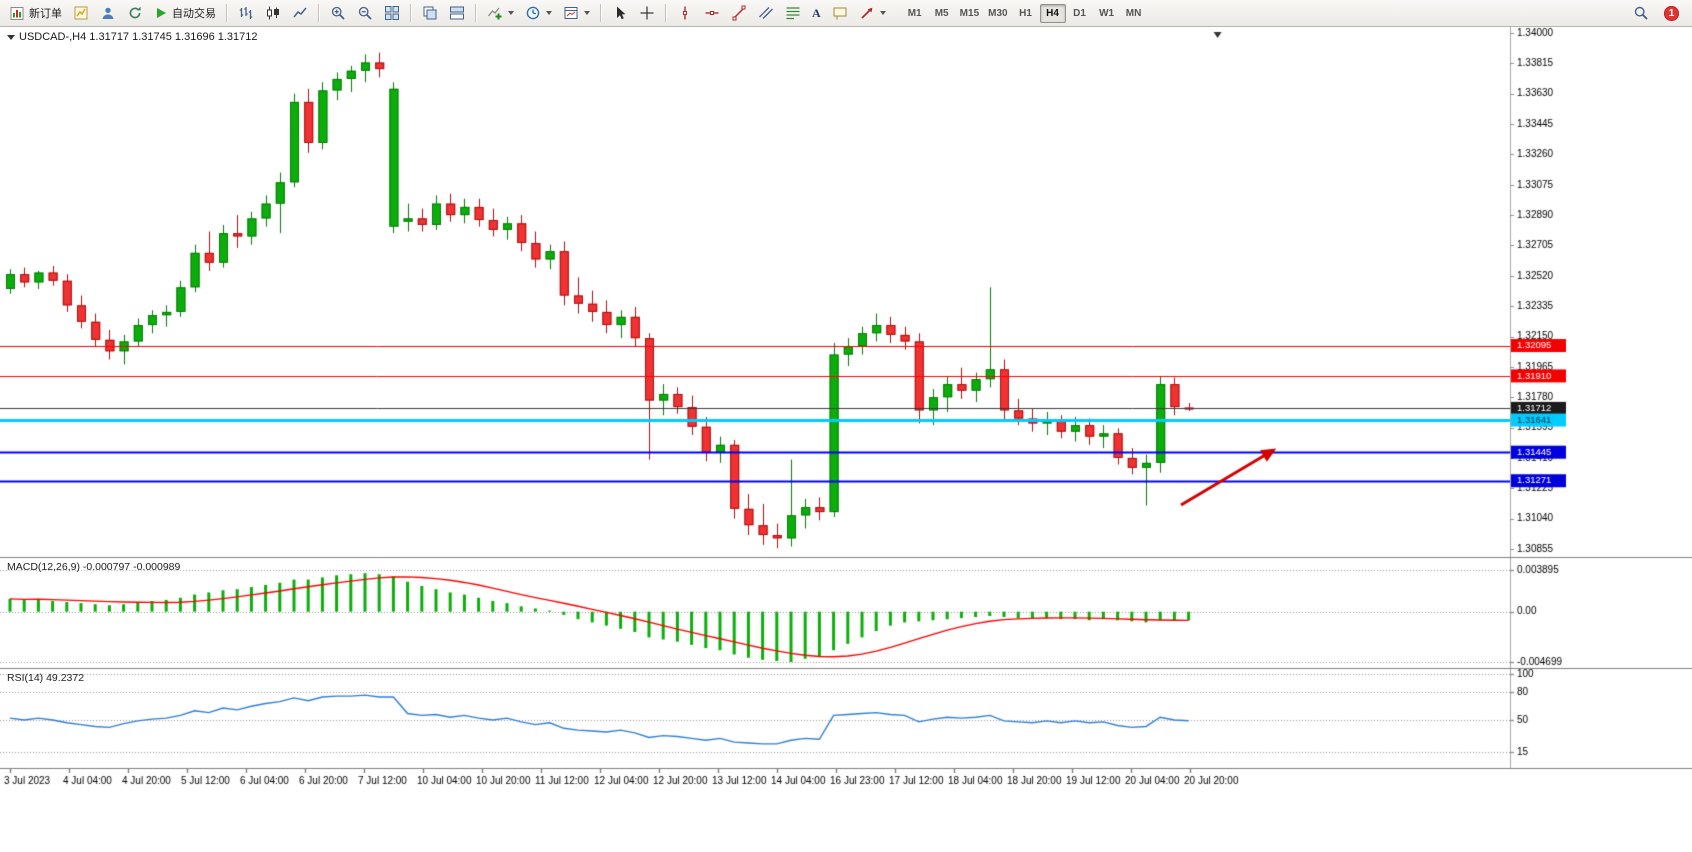  I want to click on clock-icon, so click(533, 13).